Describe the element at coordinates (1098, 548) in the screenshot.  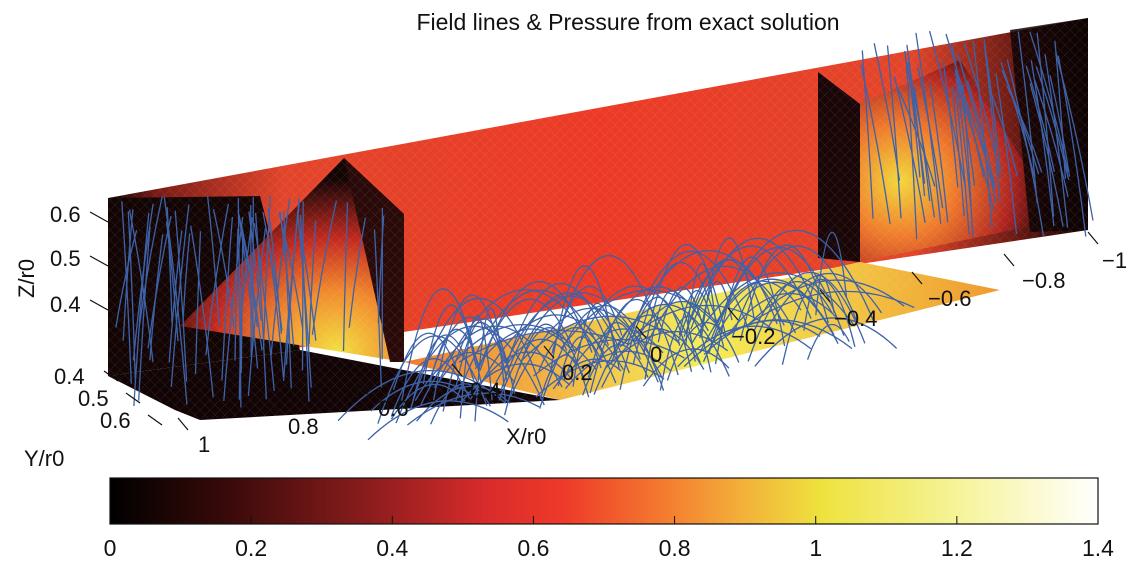
I see `colorbar-tick-label: 1.4` at that location.